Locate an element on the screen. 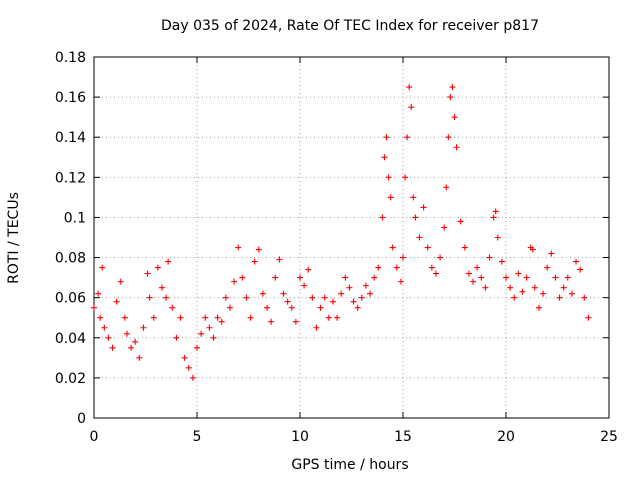 Image resolution: width=640 pixels, height=480 pixels. x-axis-label: GPS time / hours is located at coordinates (350, 465).